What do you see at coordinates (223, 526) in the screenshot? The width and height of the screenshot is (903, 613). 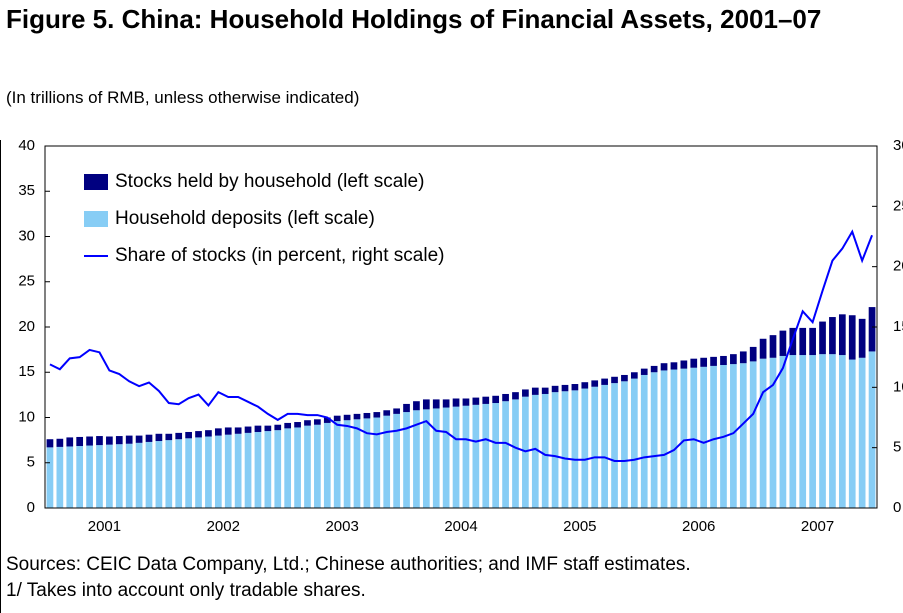 I see `x-tick-label: 2002` at bounding box center [223, 526].